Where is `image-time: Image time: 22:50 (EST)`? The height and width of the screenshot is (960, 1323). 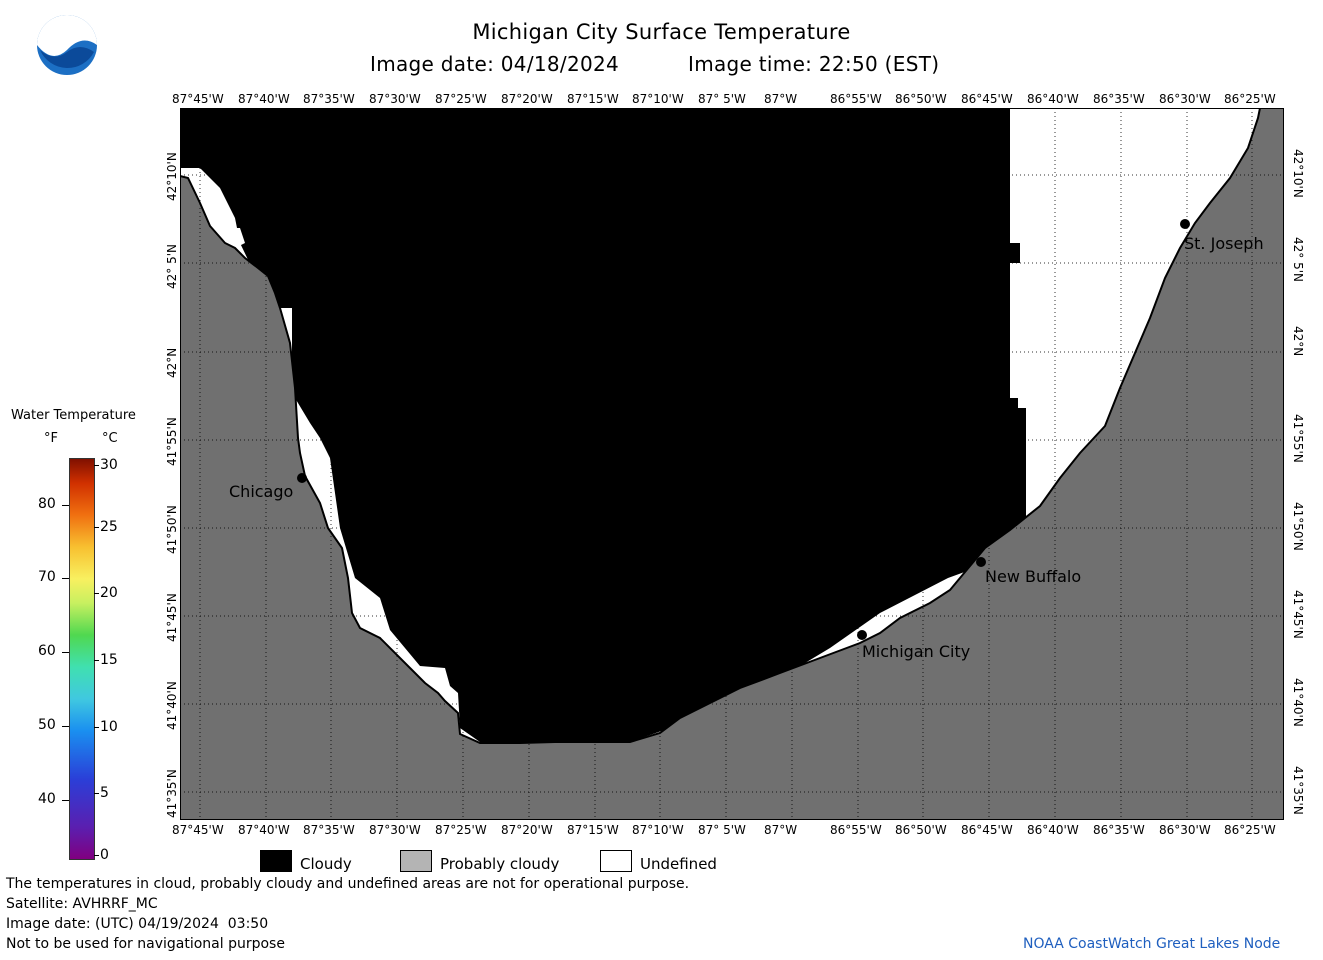 image-time: Image time: 22:50 (EST) is located at coordinates (814, 64).